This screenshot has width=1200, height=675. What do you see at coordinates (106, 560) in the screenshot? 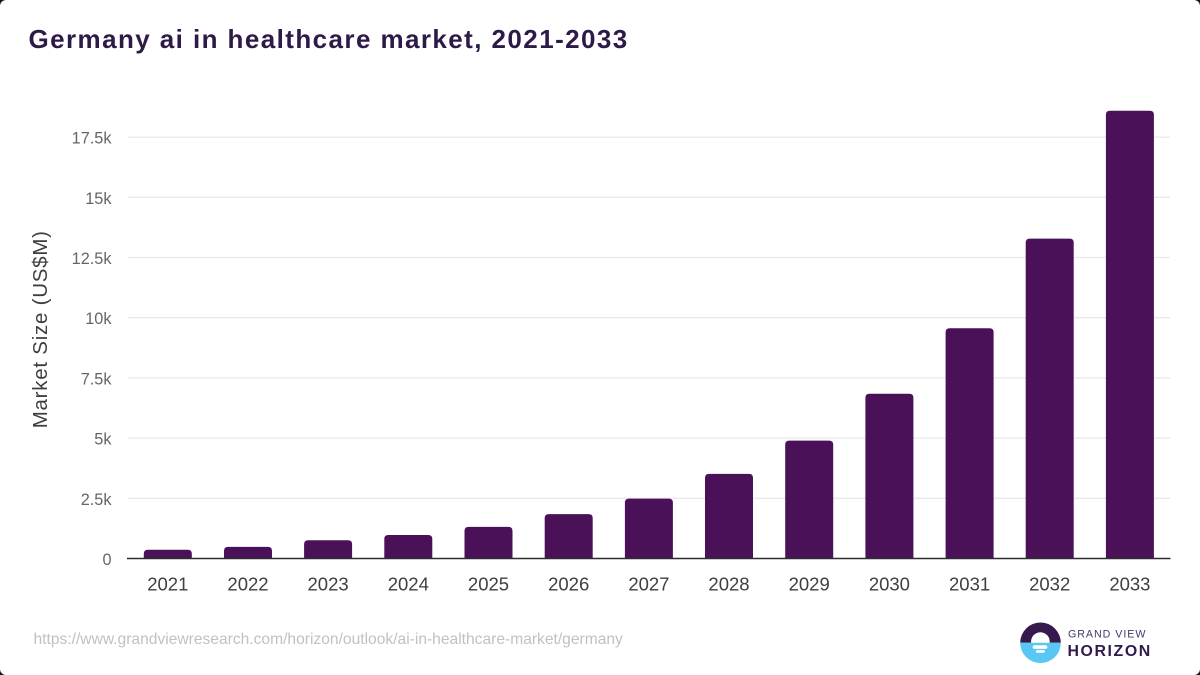
I see `svg-text: 0` at bounding box center [106, 560].